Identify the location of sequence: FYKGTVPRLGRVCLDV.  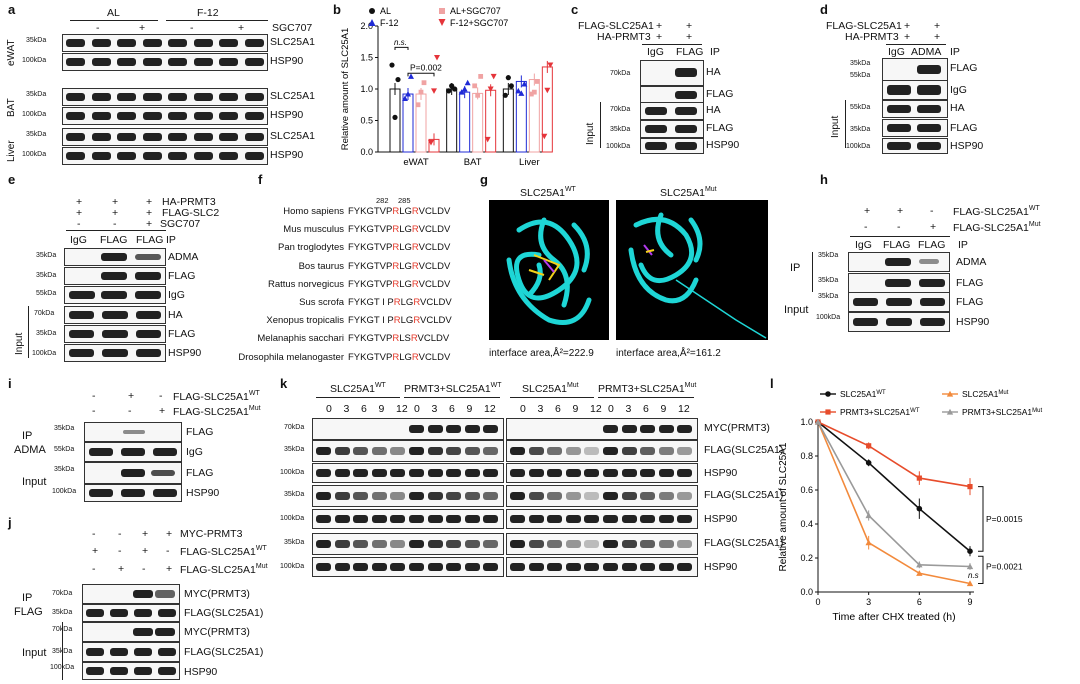
(399, 211).